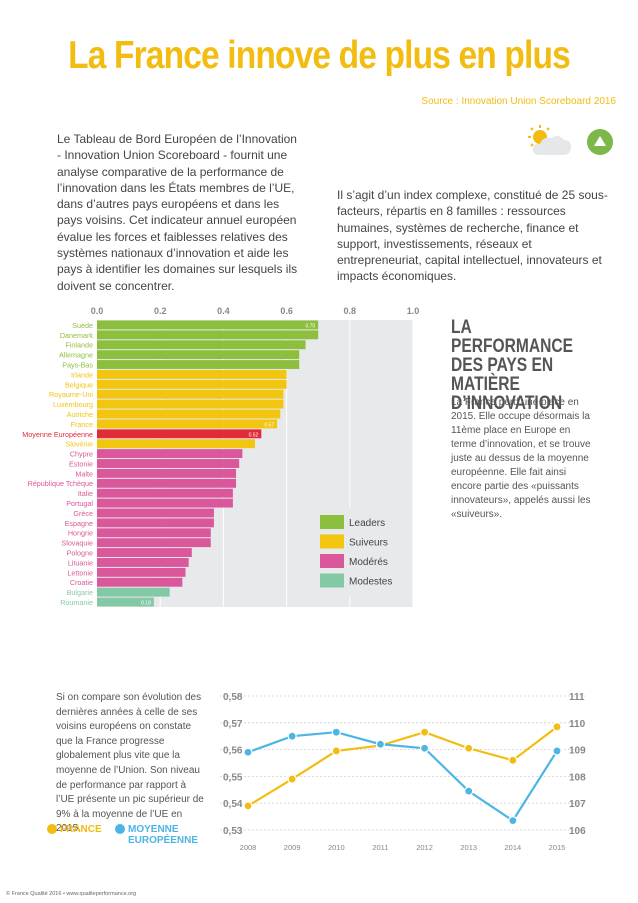 The image size is (638, 903). What do you see at coordinates (332, 522) in the screenshot?
I see `legend-swatch-leaders` at bounding box center [332, 522].